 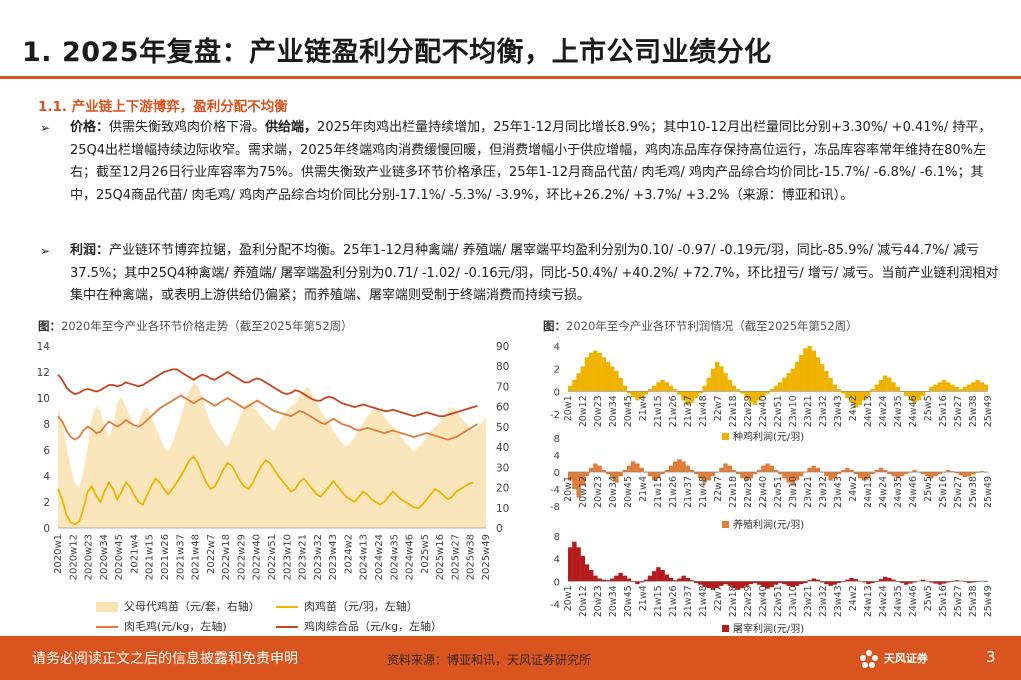 What do you see at coordinates (778, 411) in the screenshot?
I see `x-axis-tick-label: 22w51` at bounding box center [778, 411].